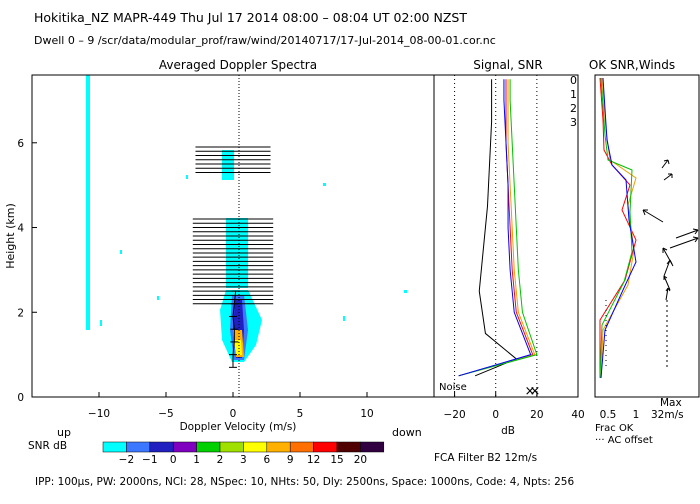  I want to click on beam-legend-item: 1, so click(573, 94).